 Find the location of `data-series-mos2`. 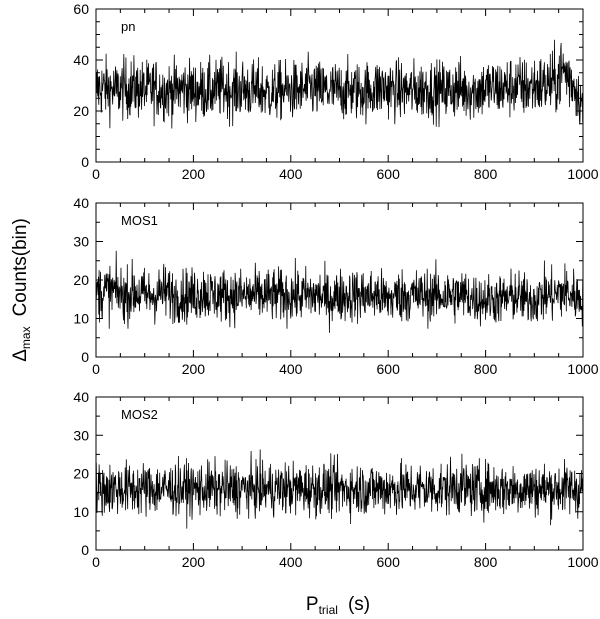

data-series-mos2 is located at coordinates (339, 489).